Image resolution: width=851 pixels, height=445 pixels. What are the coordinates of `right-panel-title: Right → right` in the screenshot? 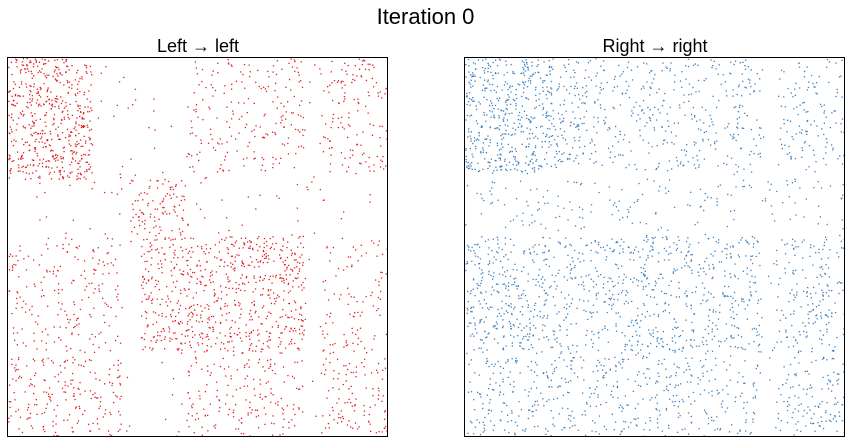 It's located at (655, 46).